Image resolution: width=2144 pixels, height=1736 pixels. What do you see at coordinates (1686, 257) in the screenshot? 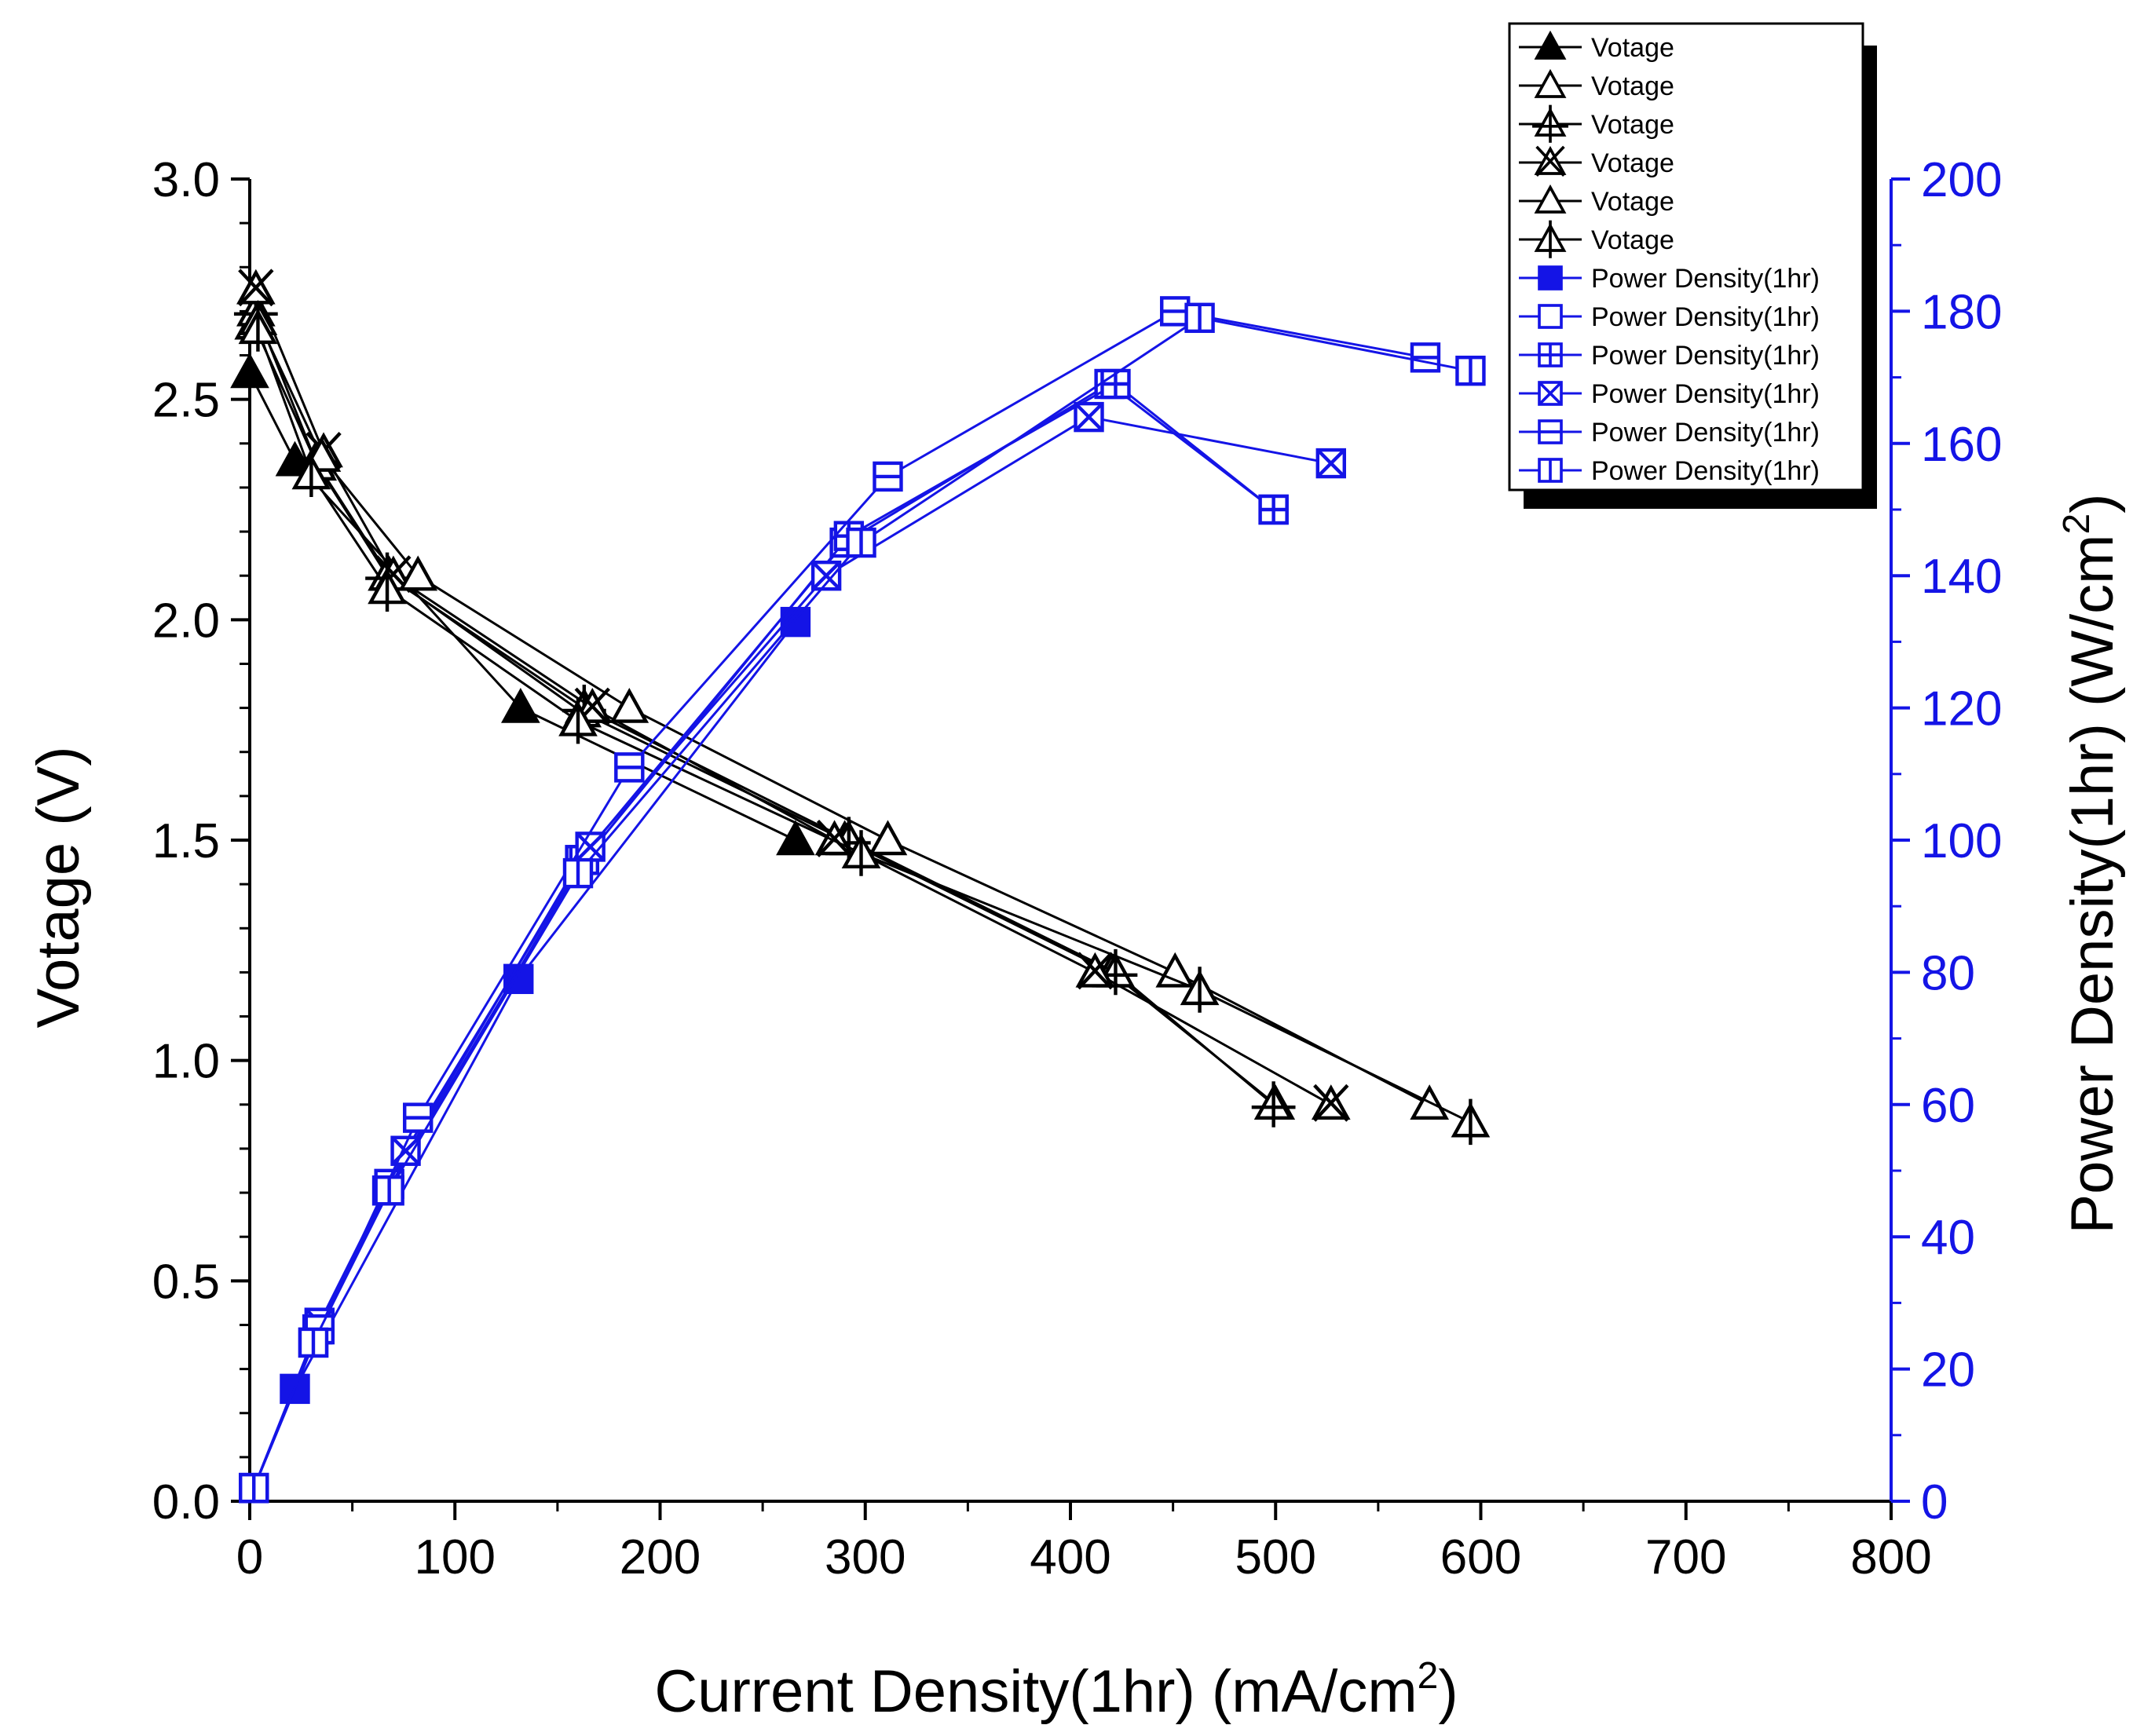
I see `legend-box` at bounding box center [1686, 257].